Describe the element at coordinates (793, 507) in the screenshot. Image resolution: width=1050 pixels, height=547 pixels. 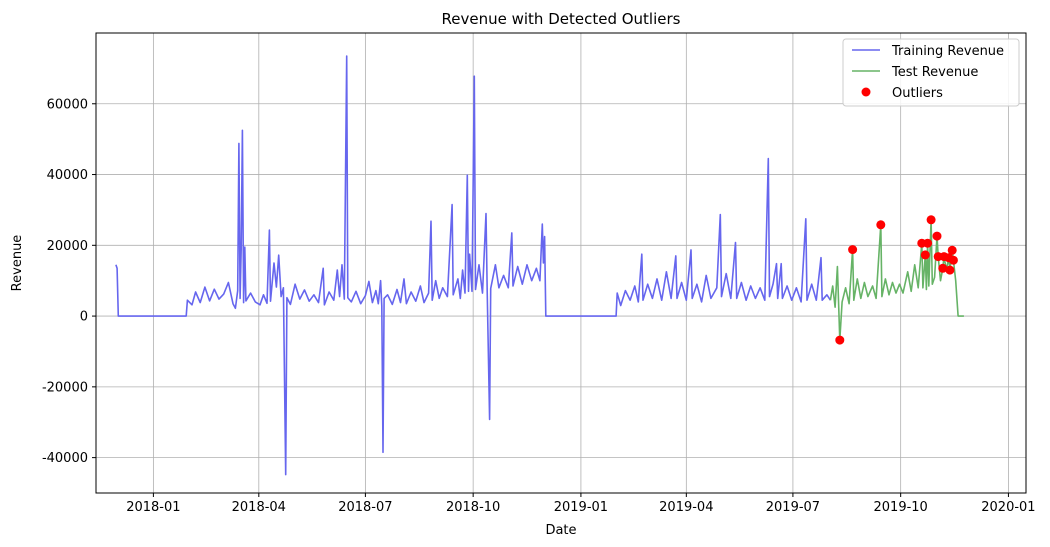
I see `x-tick-label: 2019-07` at that location.